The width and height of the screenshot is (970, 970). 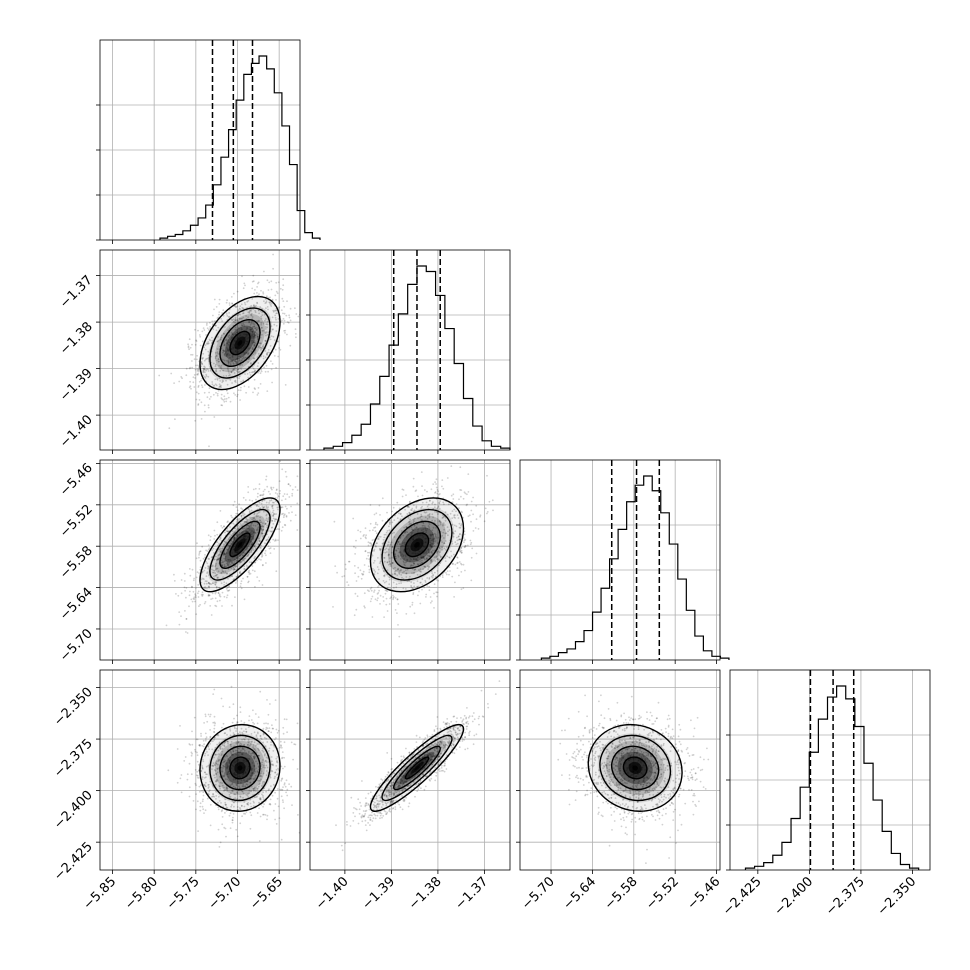 What do you see at coordinates (76, 431) in the screenshot?
I see `y-tick-label: −1.40` at bounding box center [76, 431].